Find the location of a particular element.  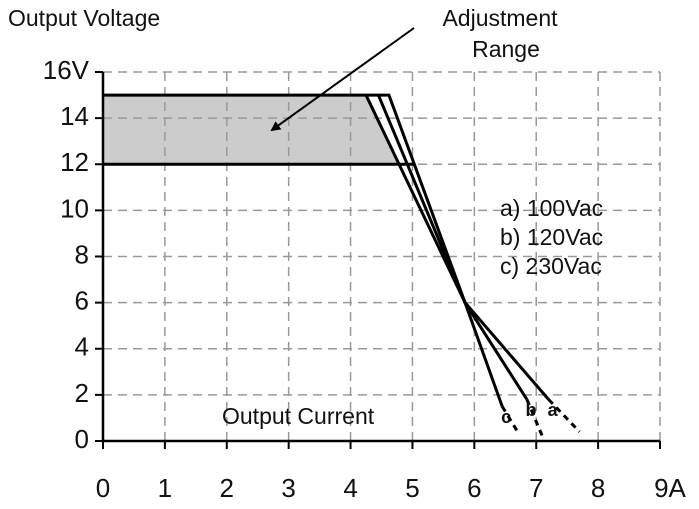

x-tick-label: 3 is located at coordinates (288, 488).